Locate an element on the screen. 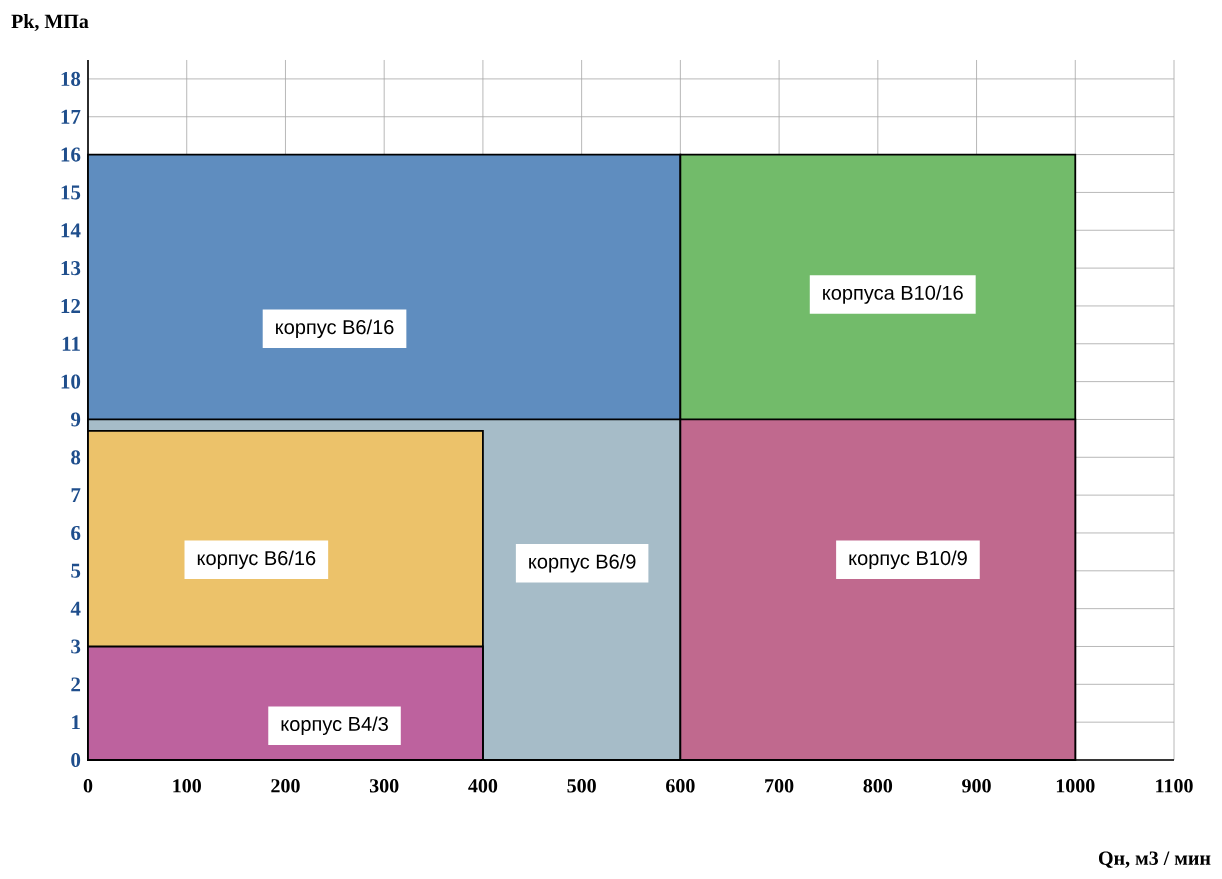 Image resolution: width=1222 pixels, height=879 pixels. x-tick-label: 1000 is located at coordinates (1075, 786).